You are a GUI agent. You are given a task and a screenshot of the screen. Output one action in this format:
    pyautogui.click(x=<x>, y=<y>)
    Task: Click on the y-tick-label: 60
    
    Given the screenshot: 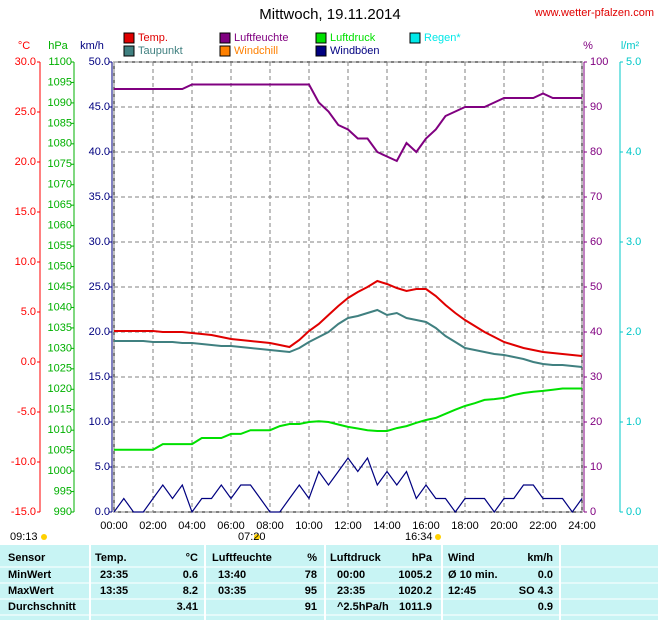 What is the action you would take?
    pyautogui.click(x=596, y=242)
    